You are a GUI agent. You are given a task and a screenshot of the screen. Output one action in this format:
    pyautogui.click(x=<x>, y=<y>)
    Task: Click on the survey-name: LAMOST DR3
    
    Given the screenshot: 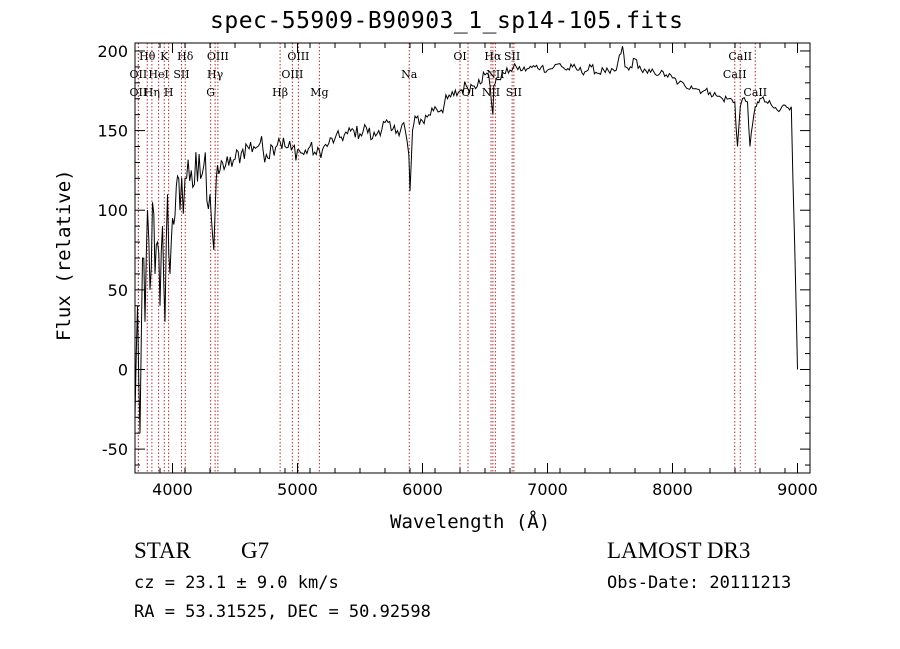 What is the action you would take?
    pyautogui.click(x=679, y=550)
    